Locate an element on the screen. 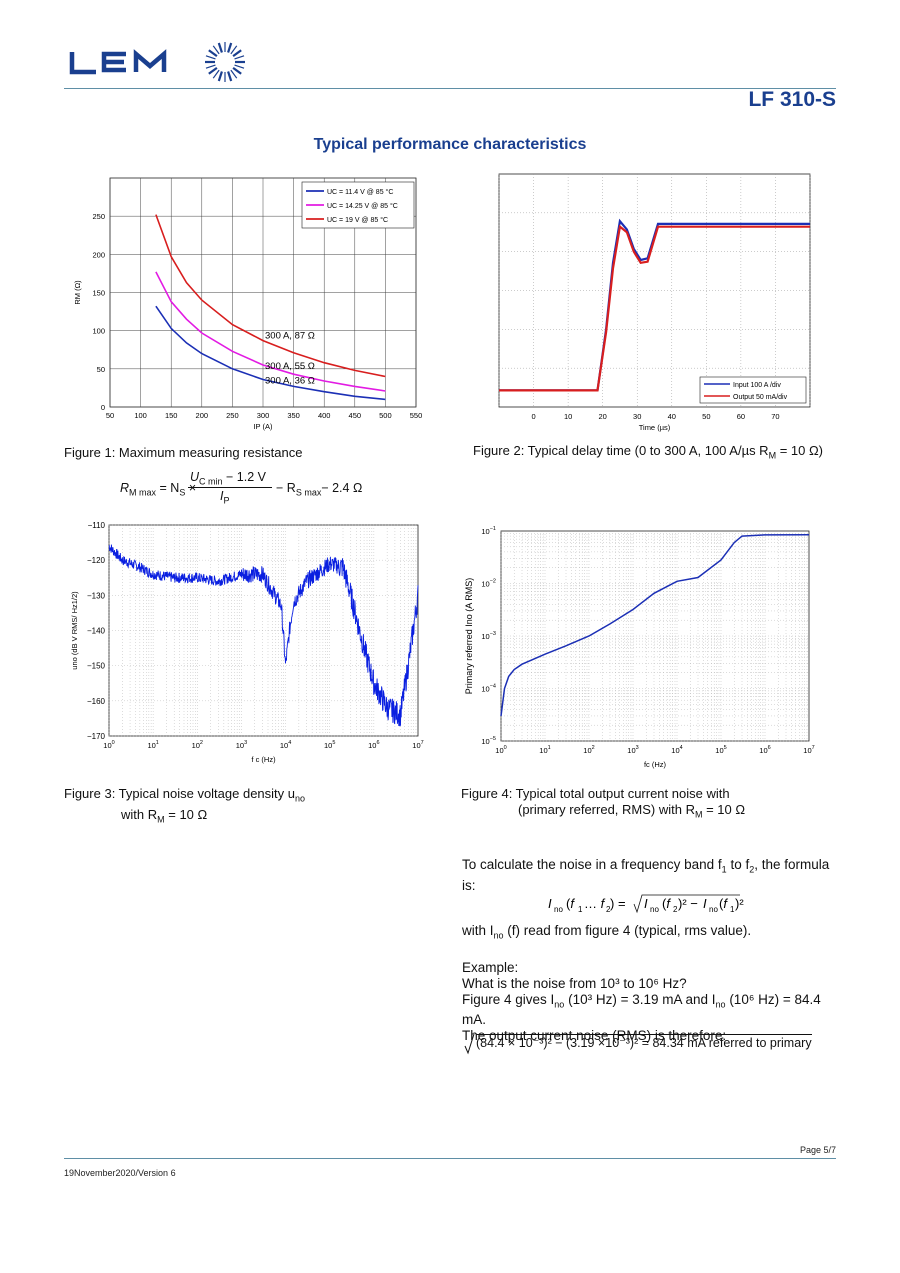 This screenshot has width=900, height=1273. x-tick-label: 300 is located at coordinates (263, 415).